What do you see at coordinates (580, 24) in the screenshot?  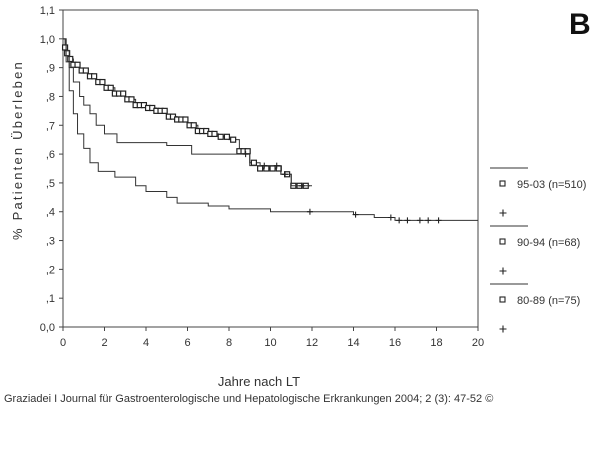 I see `panel-label: B` at bounding box center [580, 24].